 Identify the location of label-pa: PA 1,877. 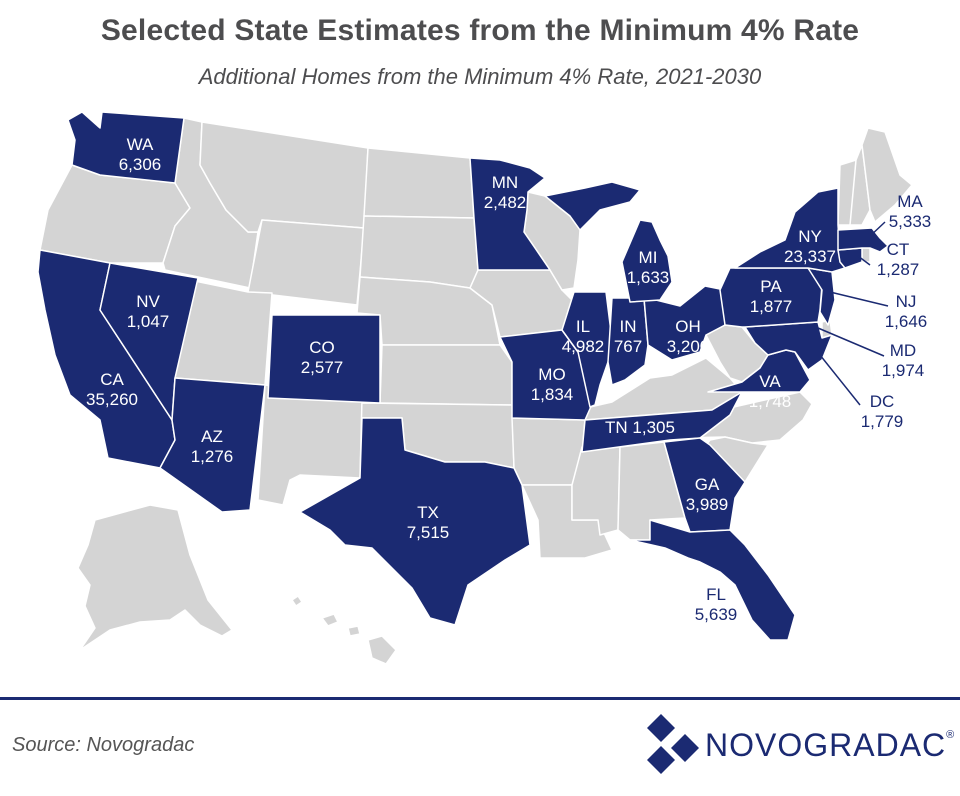
(771, 296).